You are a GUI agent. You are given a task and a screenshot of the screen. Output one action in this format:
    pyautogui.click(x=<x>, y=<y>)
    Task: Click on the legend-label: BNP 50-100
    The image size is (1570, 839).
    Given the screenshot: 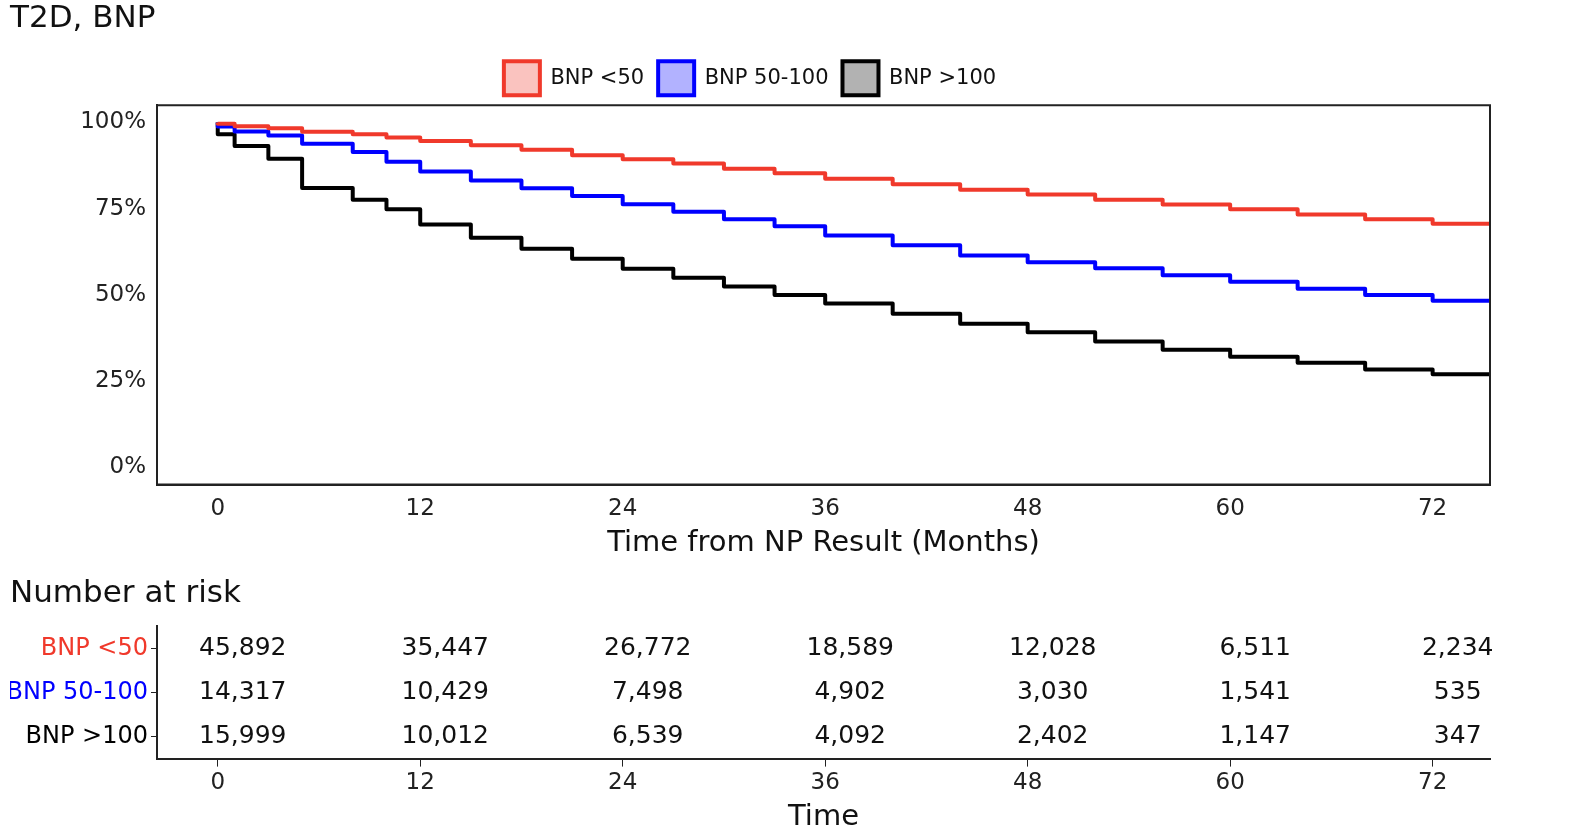 What is the action you would take?
    pyautogui.click(x=766, y=76)
    